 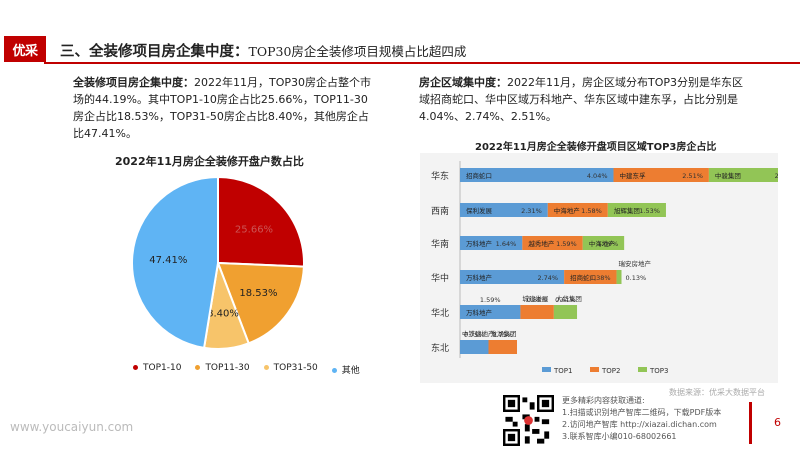 What do you see at coordinates (635, 263) in the screenshot?
I see `bar-company-label: 瑞安房地产` at bounding box center [635, 263].